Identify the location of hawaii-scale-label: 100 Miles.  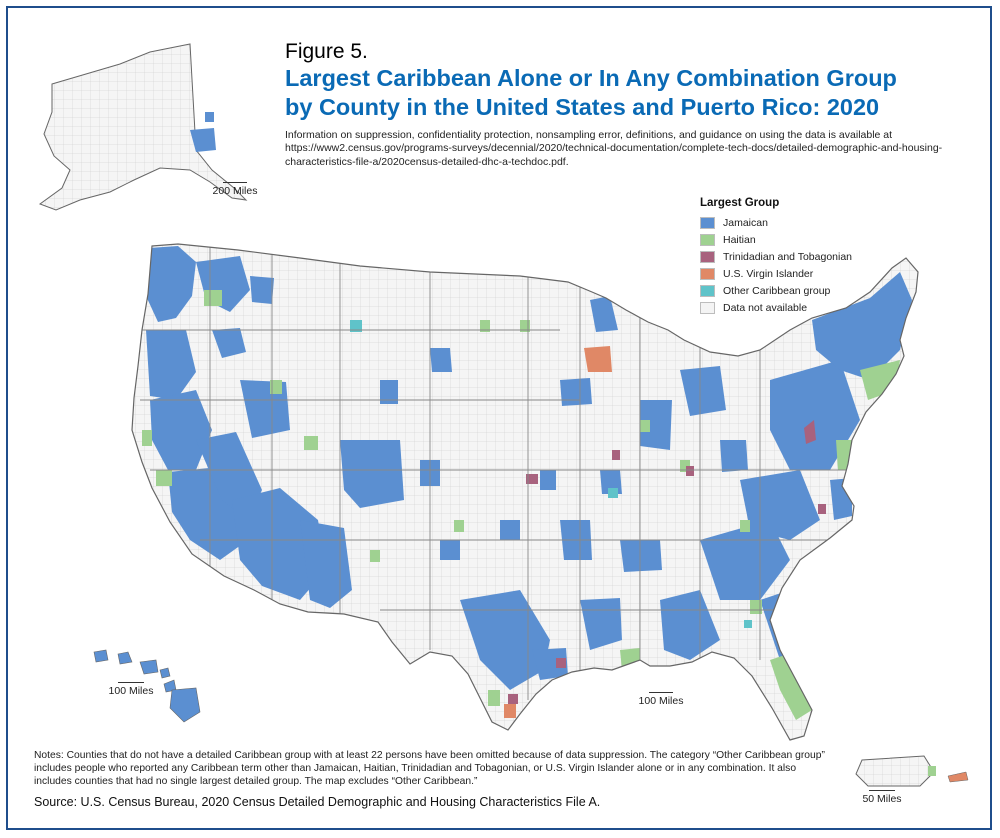
(131, 691).